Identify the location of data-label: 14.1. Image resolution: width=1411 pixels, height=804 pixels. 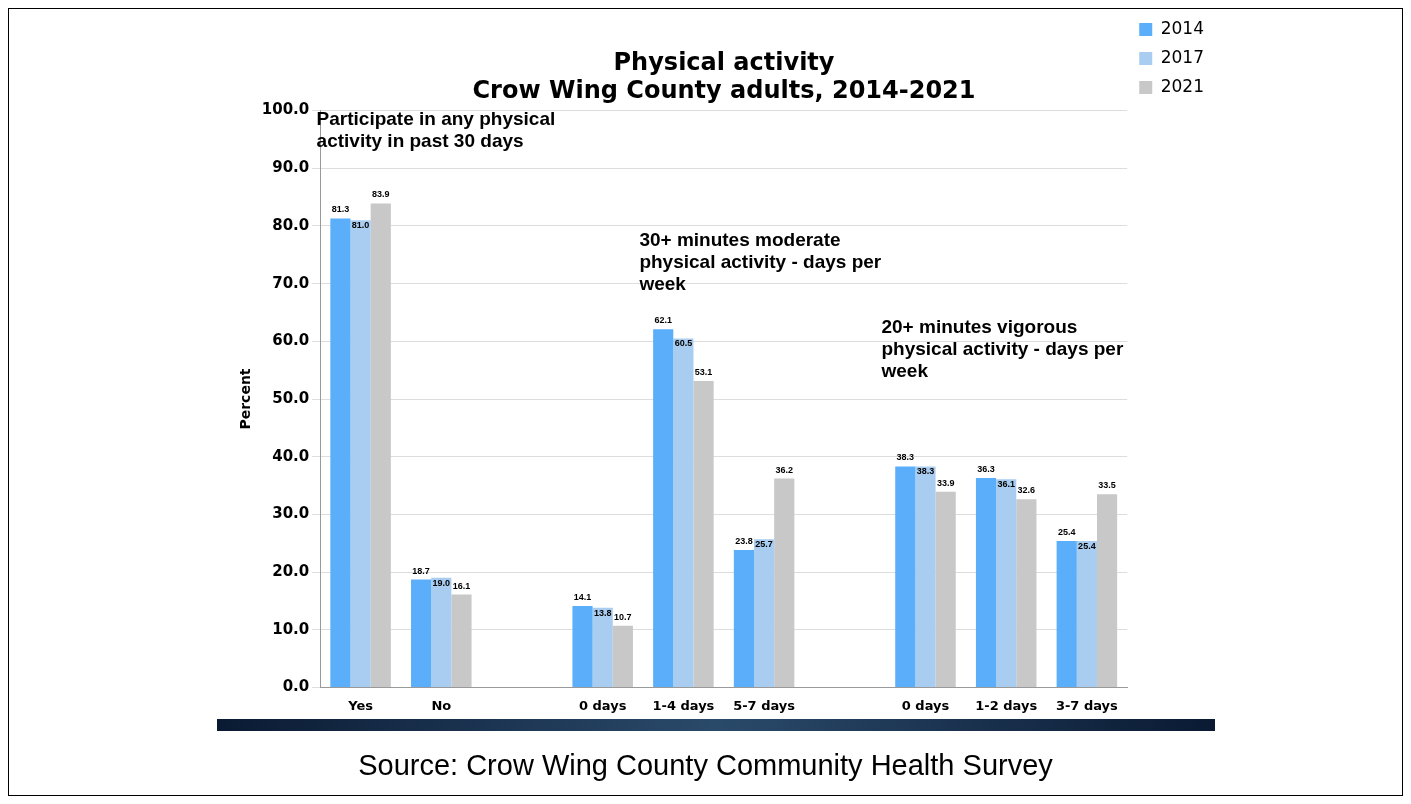
(582, 597).